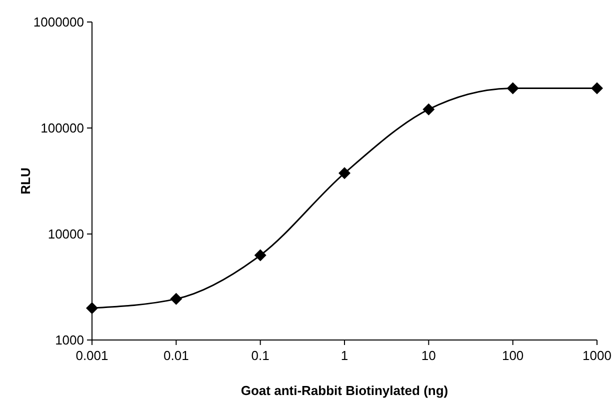 The width and height of the screenshot is (615, 407). I want to click on x-tick-label: 0.001, so click(92, 355).